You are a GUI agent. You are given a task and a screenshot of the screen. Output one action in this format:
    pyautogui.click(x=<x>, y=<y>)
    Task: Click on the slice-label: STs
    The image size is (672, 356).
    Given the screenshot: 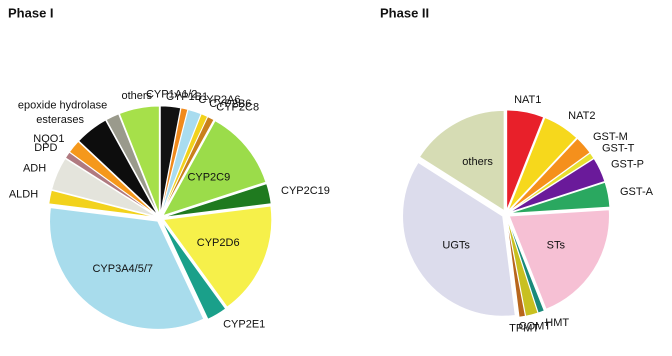 What is the action you would take?
    pyautogui.click(x=556, y=246)
    